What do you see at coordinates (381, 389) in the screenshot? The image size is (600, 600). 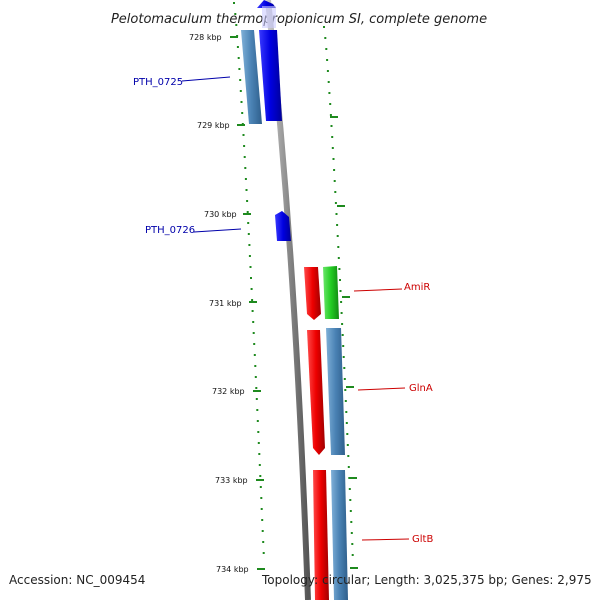 I see `label-leader-glna` at bounding box center [381, 389].